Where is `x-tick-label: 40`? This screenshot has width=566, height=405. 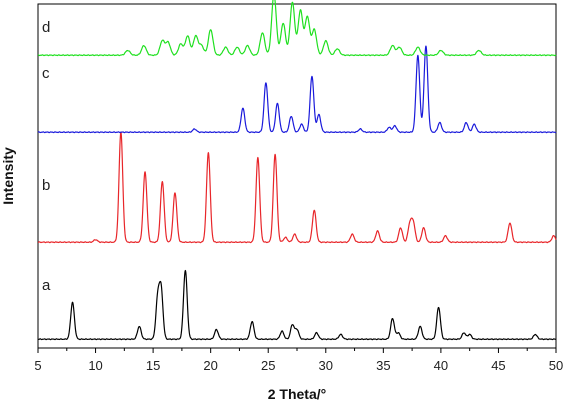 x-tick-label: 40 is located at coordinates (441, 365).